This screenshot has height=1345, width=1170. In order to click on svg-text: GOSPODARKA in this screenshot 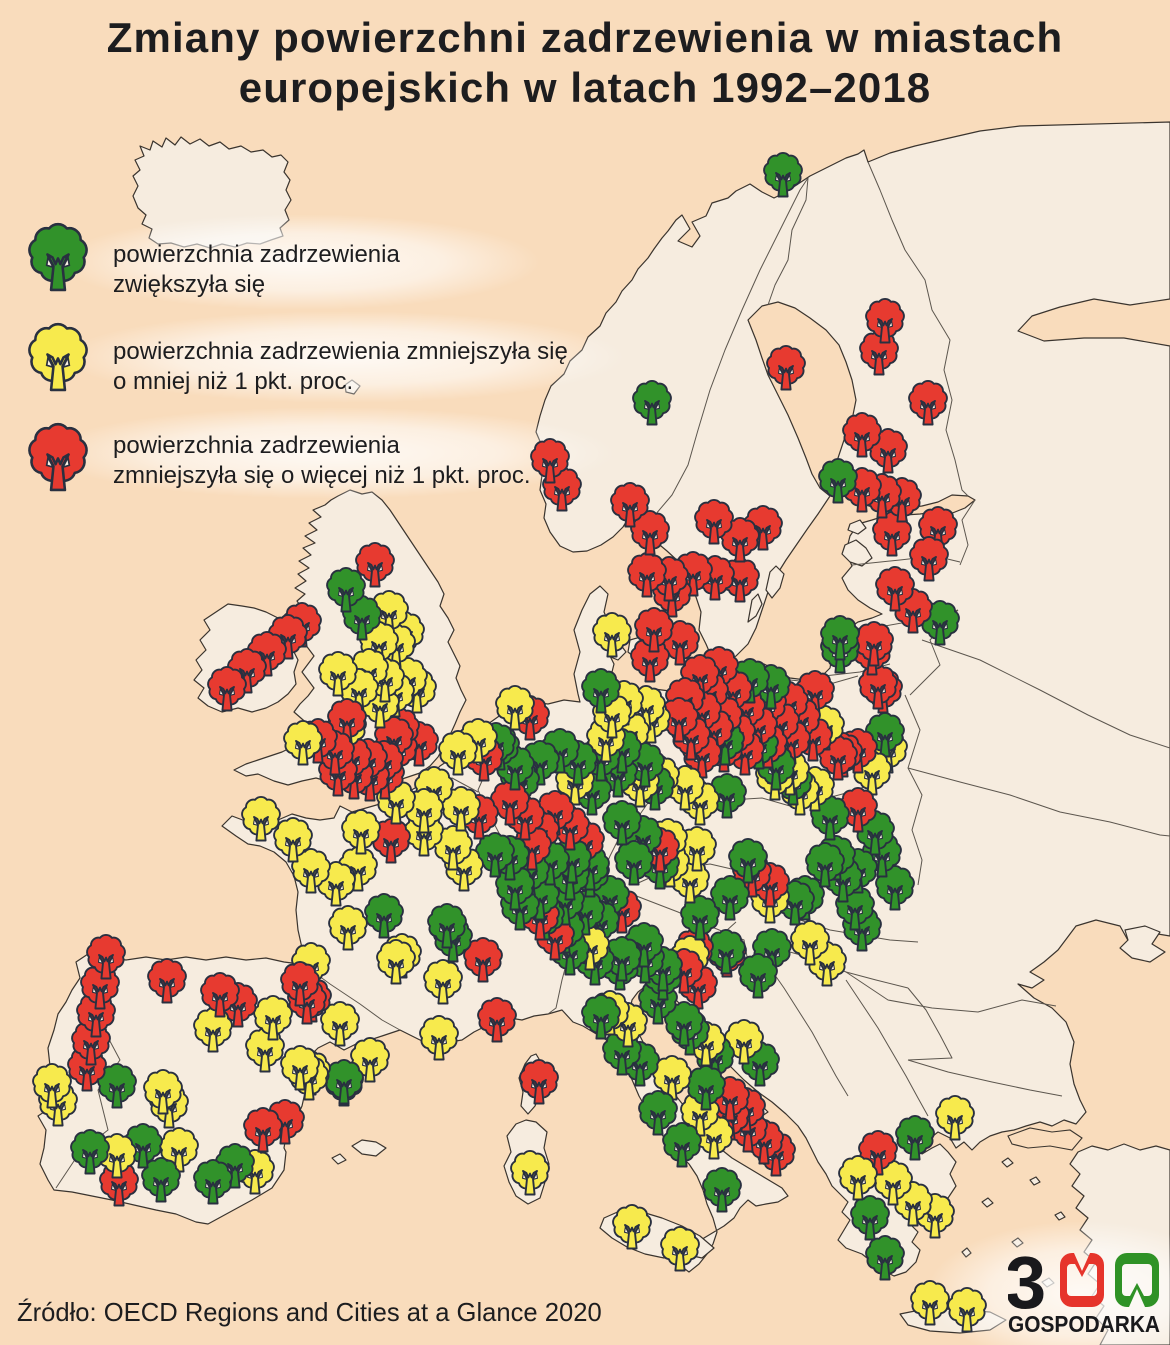, I will do `click(1084, 1324)`.